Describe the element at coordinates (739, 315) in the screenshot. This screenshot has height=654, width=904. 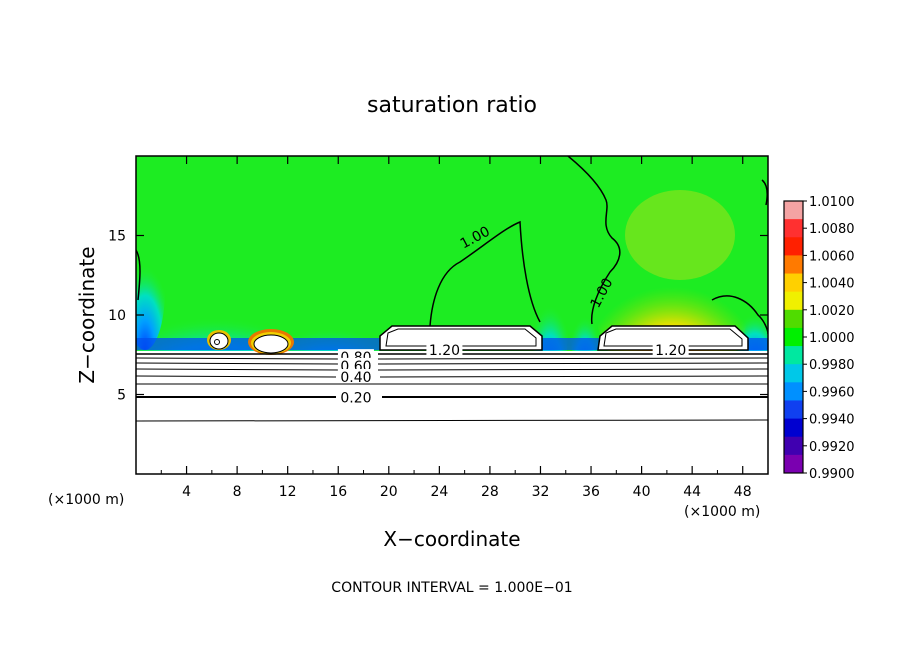
I see `contour-1-00-far-right` at that location.